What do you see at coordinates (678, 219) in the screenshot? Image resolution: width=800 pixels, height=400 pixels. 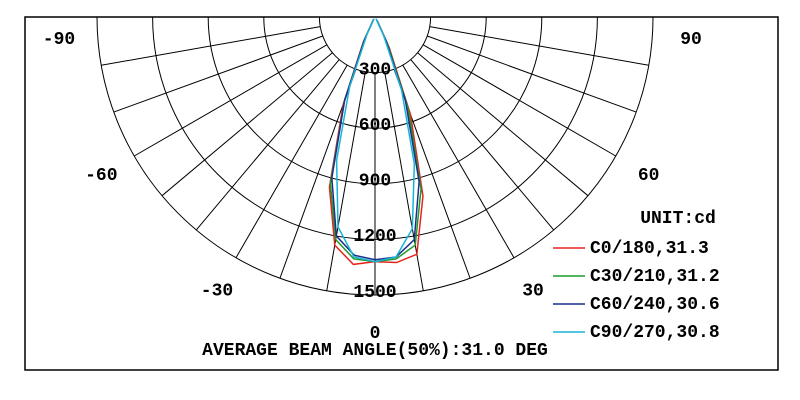 I see `legend-title: UNIT:cd` at bounding box center [678, 219].